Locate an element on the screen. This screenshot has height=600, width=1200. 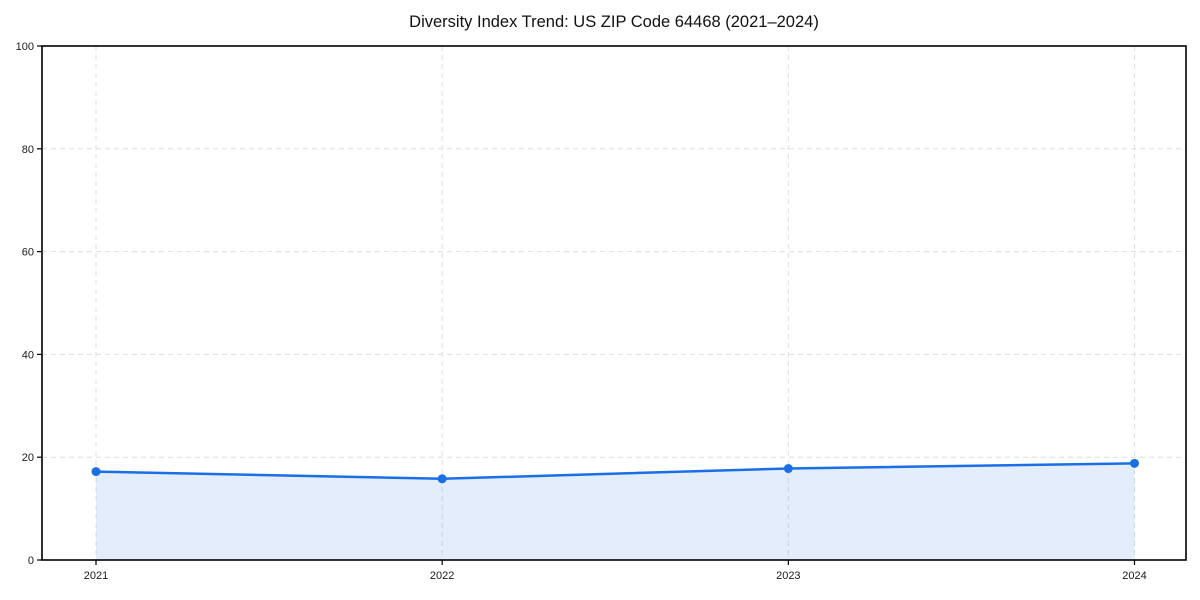
x-tick-label: 2022 is located at coordinates (442, 576).